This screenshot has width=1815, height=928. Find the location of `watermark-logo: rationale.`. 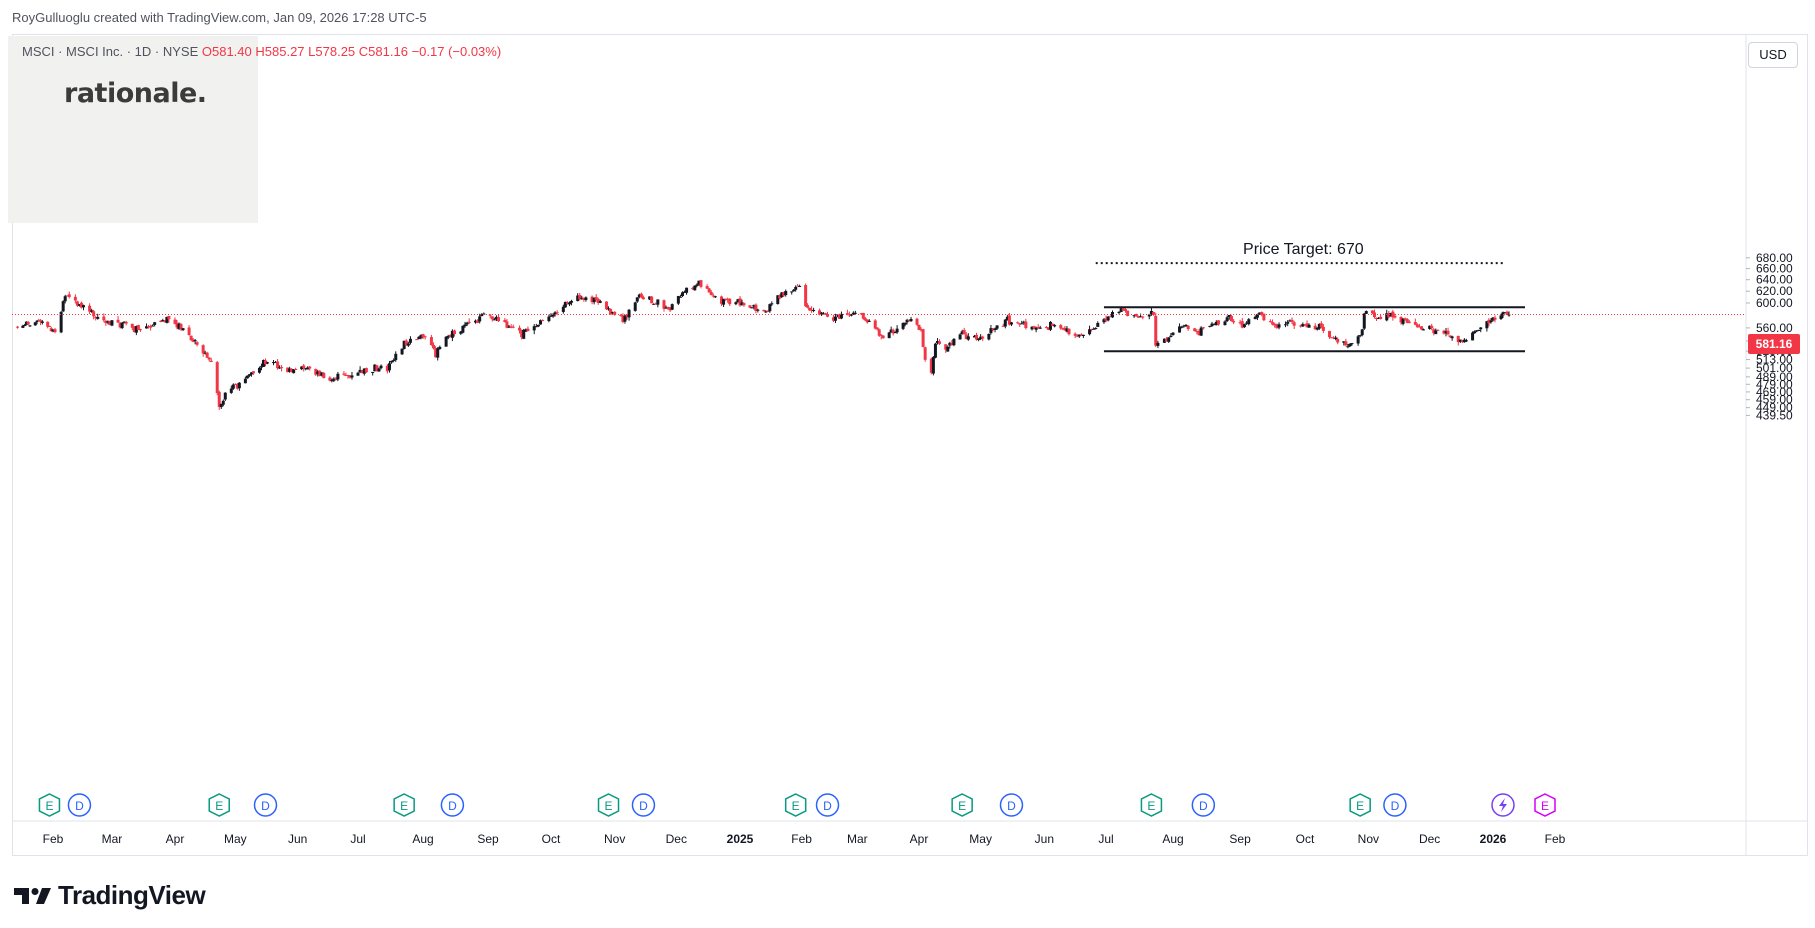

watermark-logo: rationale. is located at coordinates (135, 93).